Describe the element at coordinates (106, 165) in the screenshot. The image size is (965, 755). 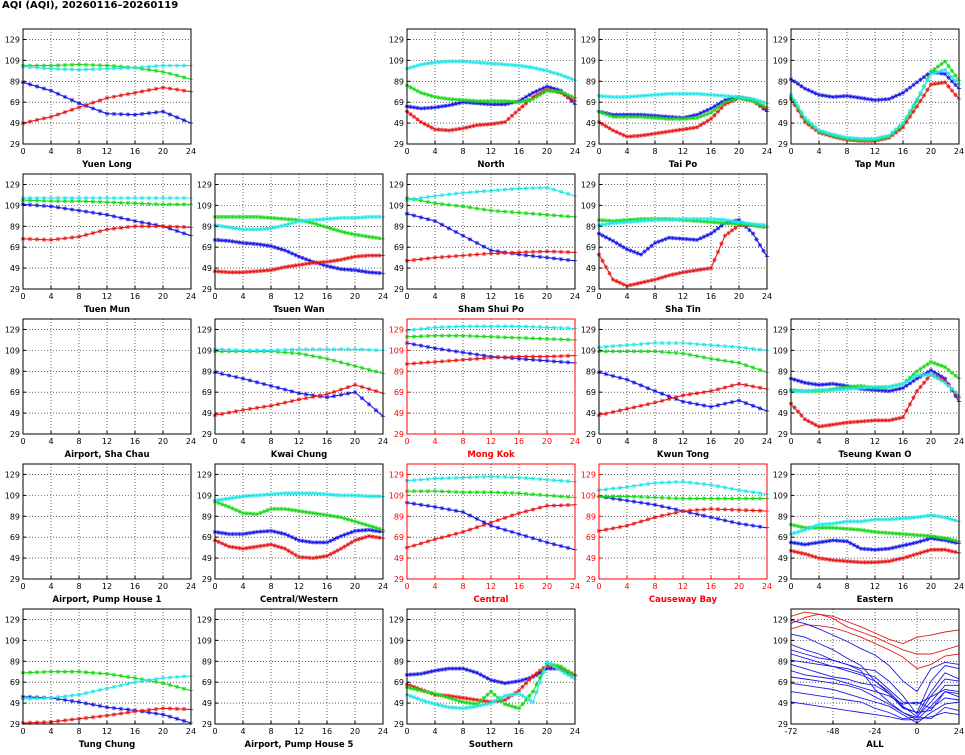
I see `panel-title: Yuen Long` at that location.